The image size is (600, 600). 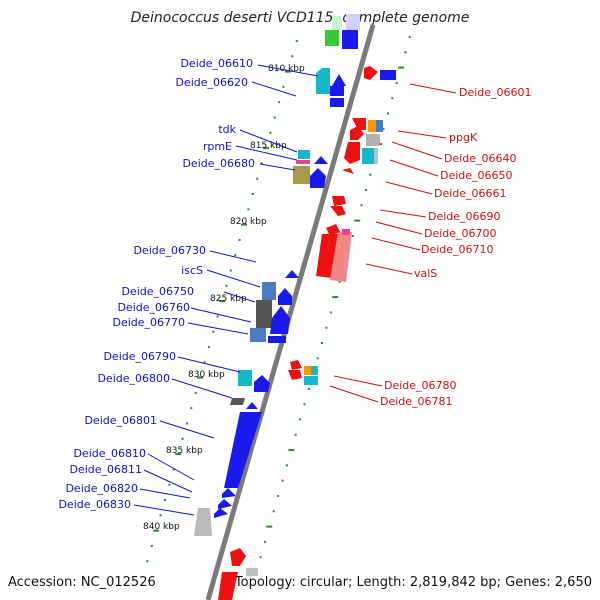 What do you see at coordinates (457, 249) in the screenshot?
I see `gene-label: Deide_06710` at bounding box center [457, 249].